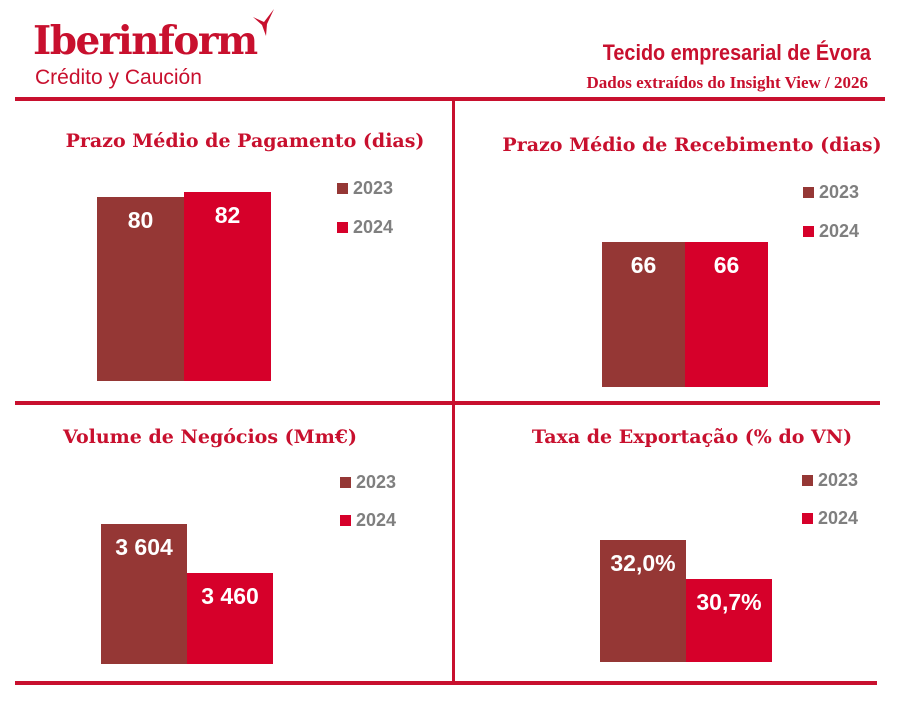 The image size is (911, 704). What do you see at coordinates (118, 77) in the screenshot?
I see `logo-subtitle: Crédito y Caución` at bounding box center [118, 77].